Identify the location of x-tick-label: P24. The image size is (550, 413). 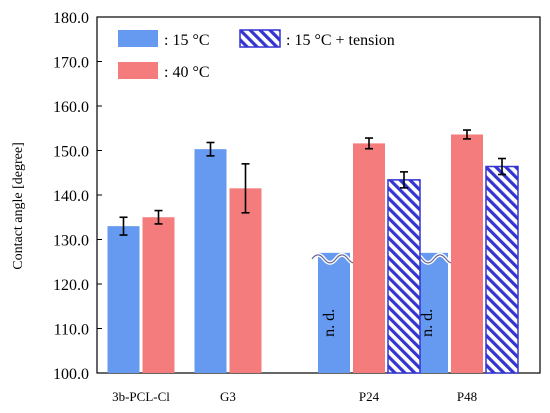
(369, 396).